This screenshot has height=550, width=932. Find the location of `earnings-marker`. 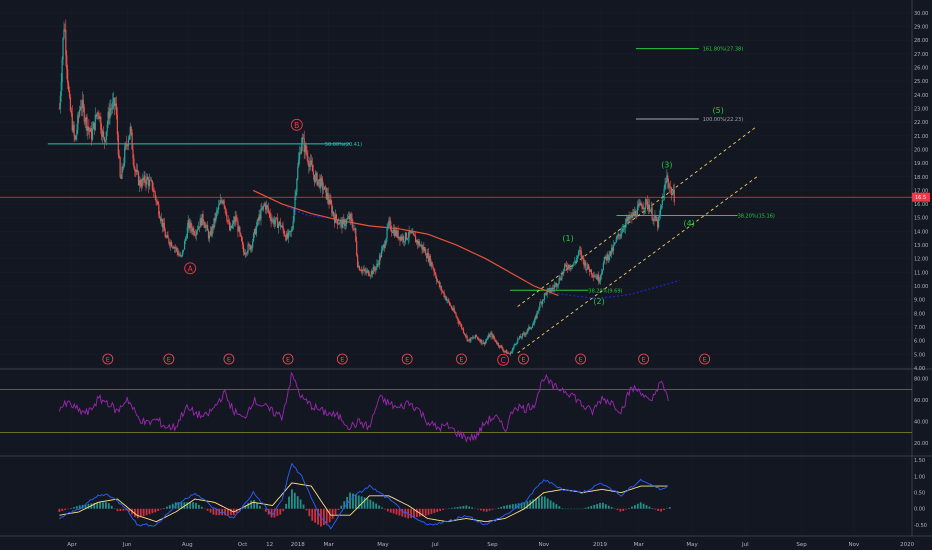

earnings-marker is located at coordinates (705, 359).